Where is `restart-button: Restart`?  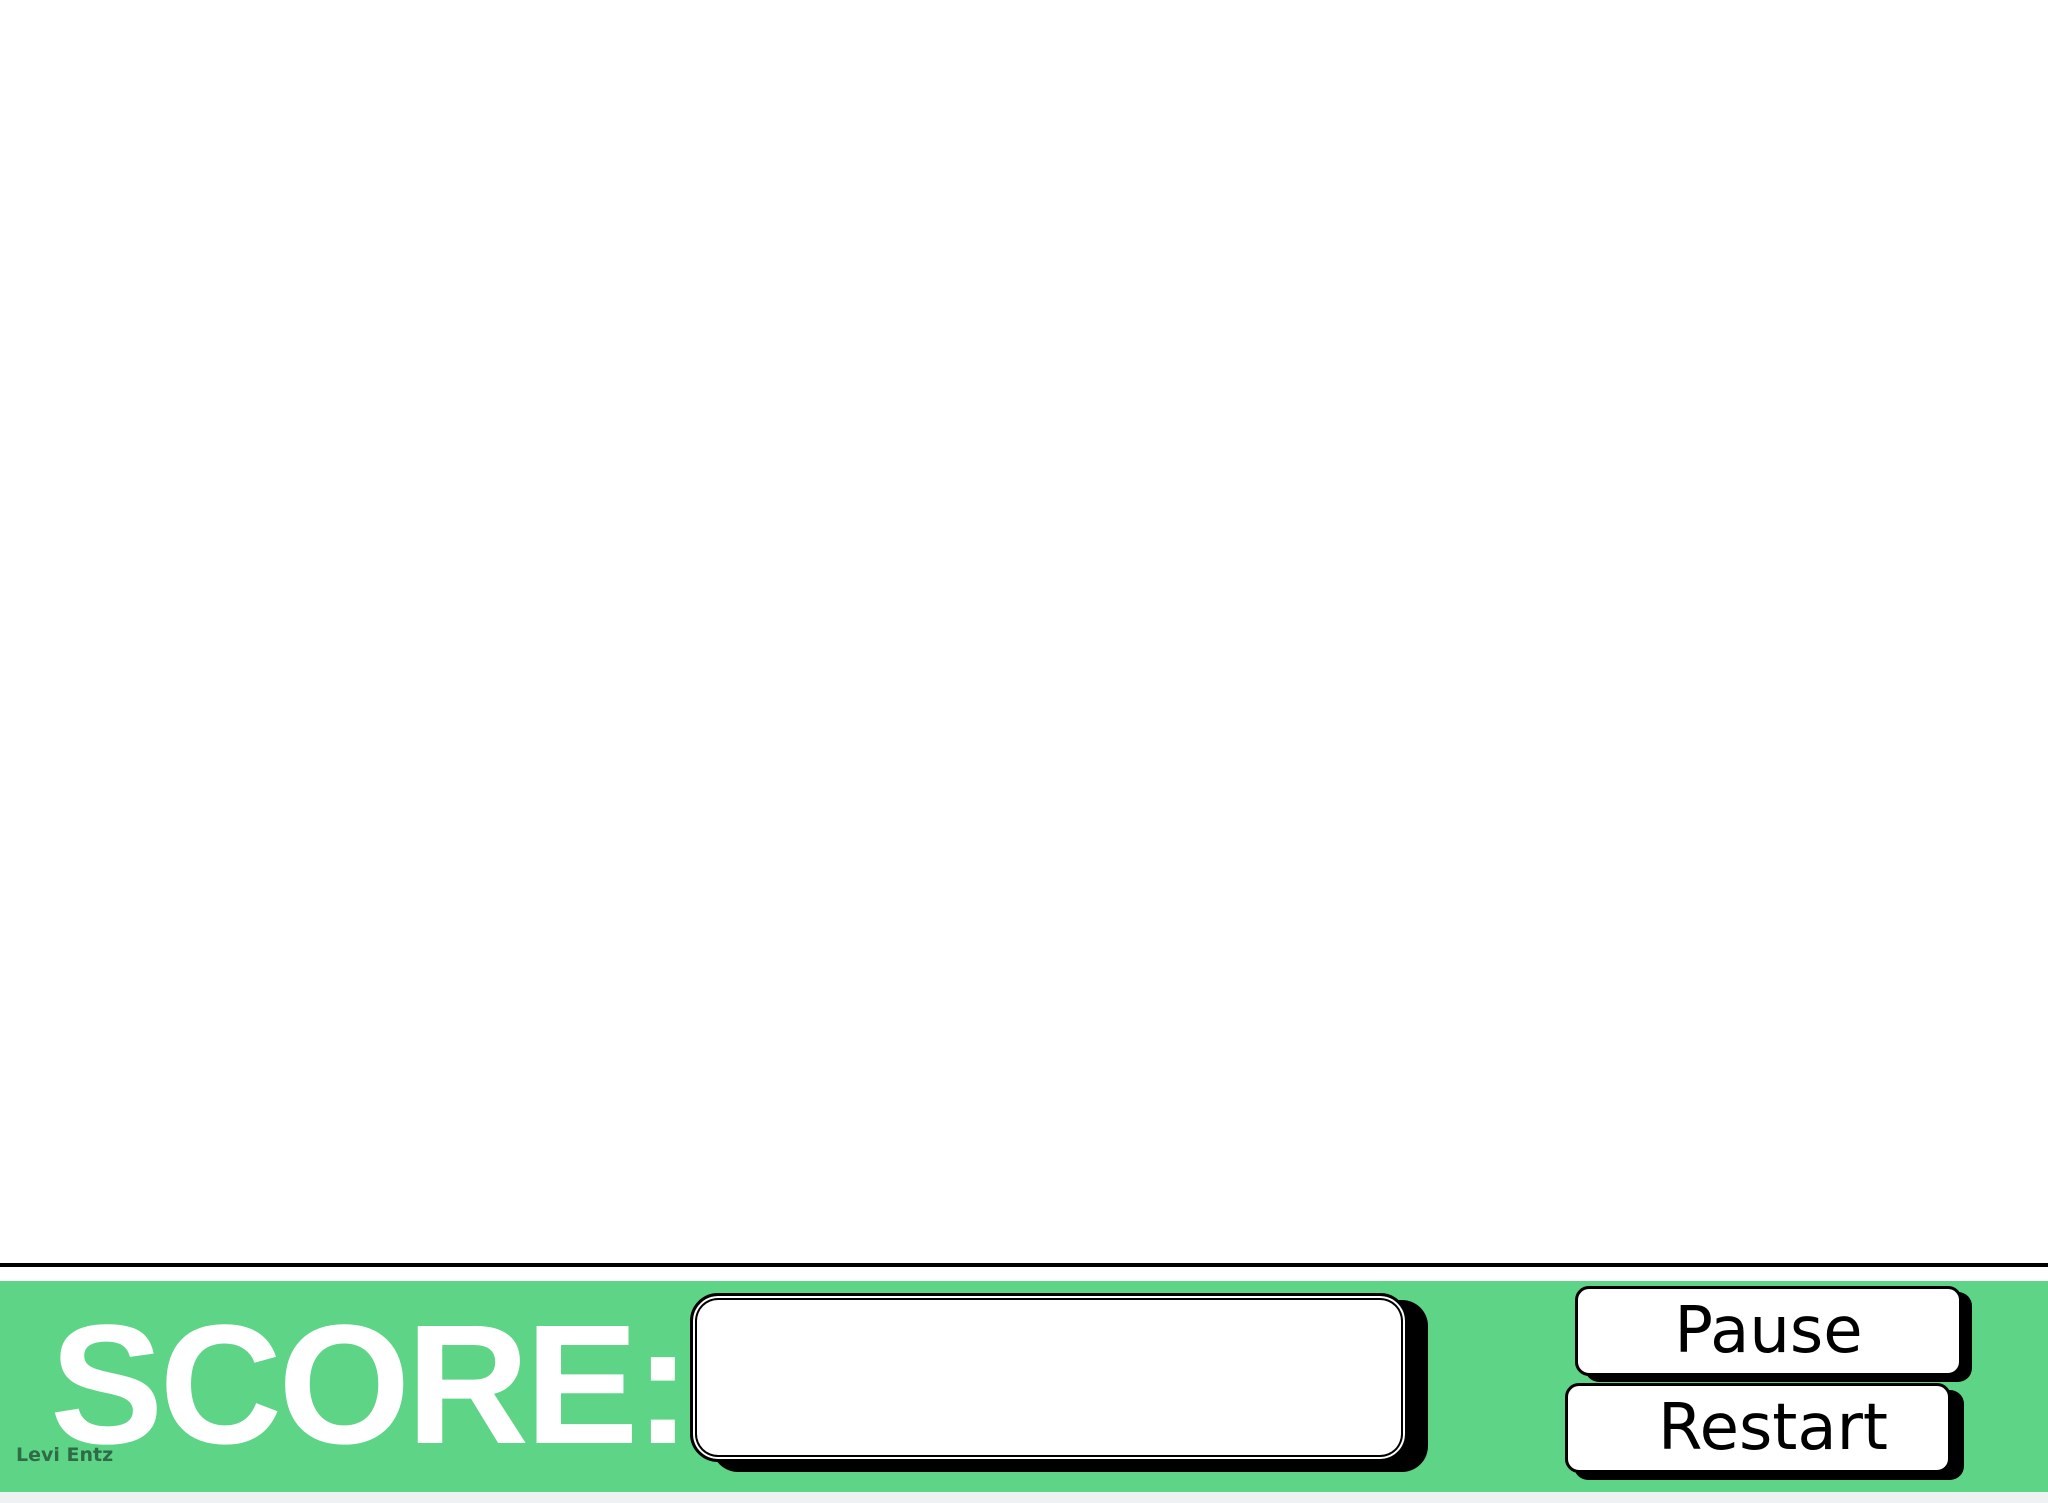 restart-button: Restart is located at coordinates (1758, 1428).